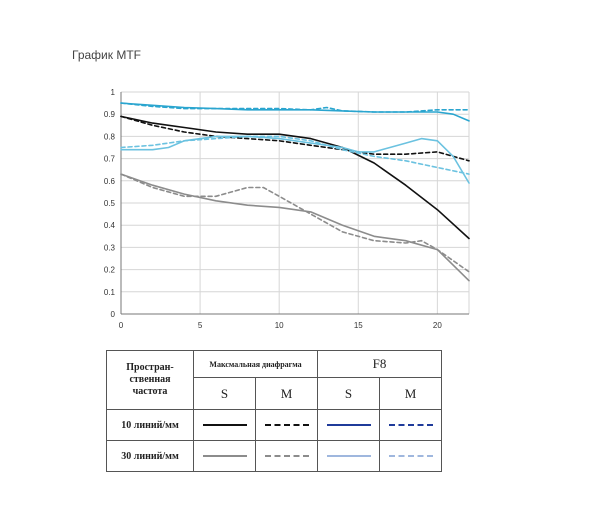  What do you see at coordinates (121, 325) in the screenshot?
I see `x-tick-label: 0` at bounding box center [121, 325].